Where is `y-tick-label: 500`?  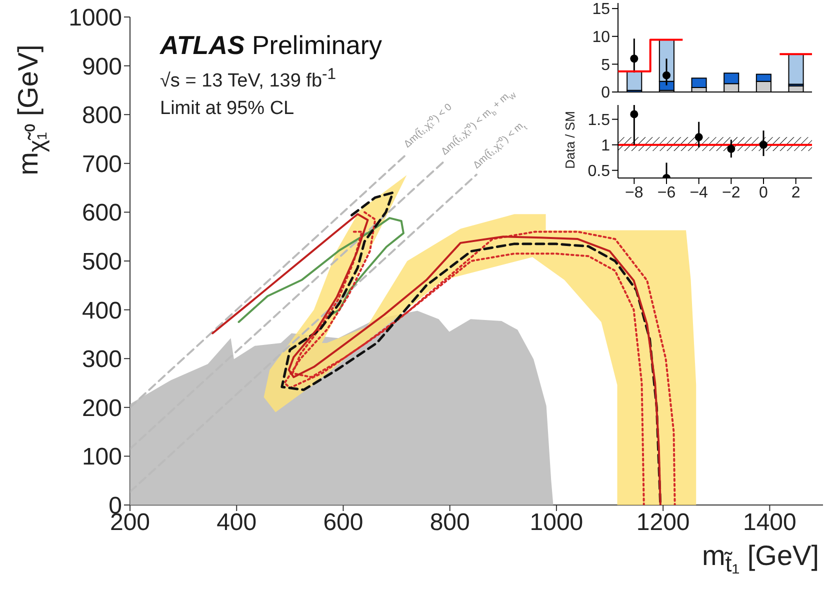
y-tick-label: 500 is located at coordinates (102, 262).